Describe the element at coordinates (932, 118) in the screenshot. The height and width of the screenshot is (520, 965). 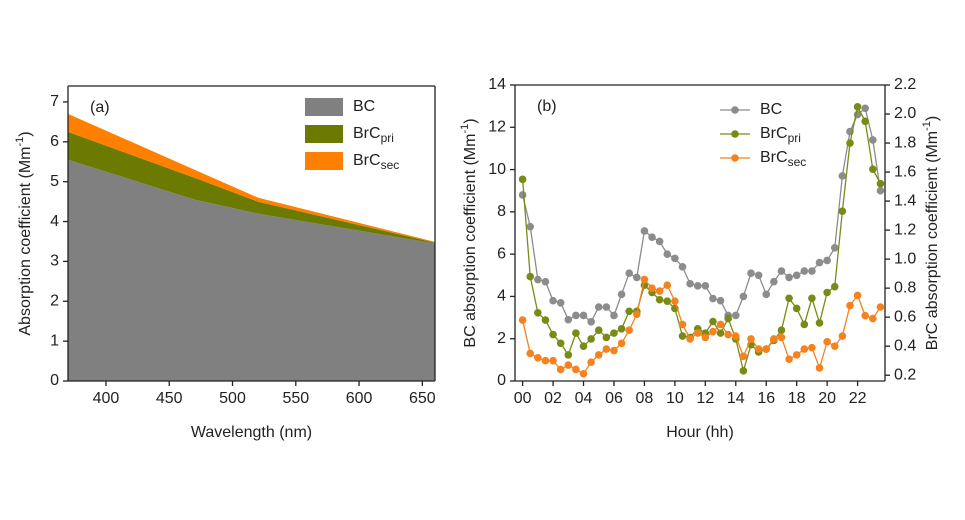
I see `y2-axis-label-end: )` at that location.